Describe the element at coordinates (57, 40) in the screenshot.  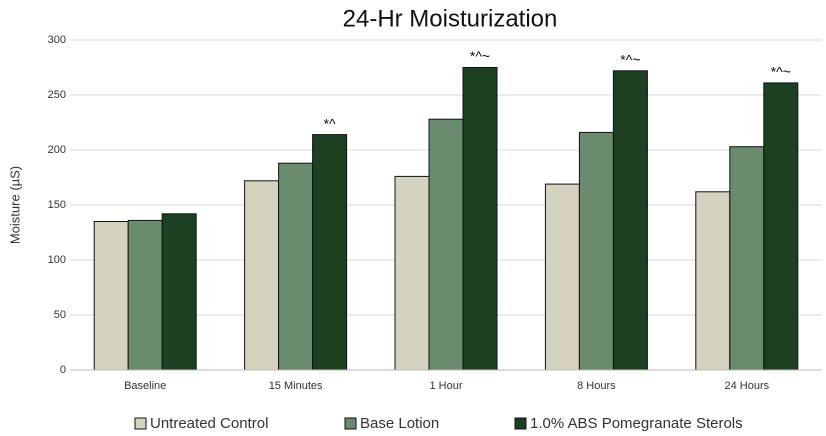
I see `y-tick-label: 300` at that location.